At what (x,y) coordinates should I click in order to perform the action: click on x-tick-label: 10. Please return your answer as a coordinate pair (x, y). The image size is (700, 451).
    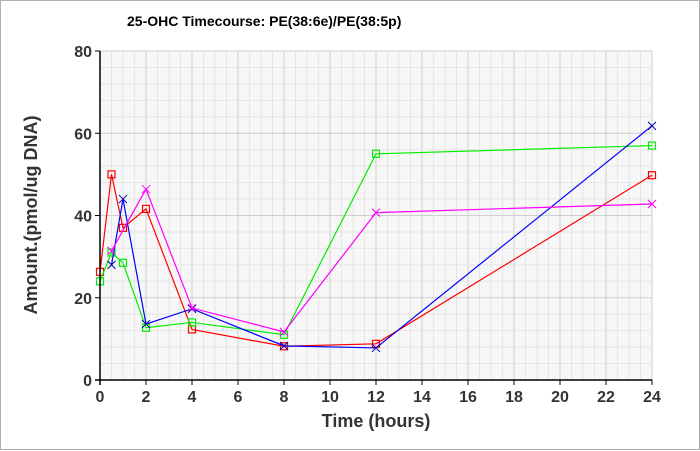
    Looking at the image, I should click on (330, 397).